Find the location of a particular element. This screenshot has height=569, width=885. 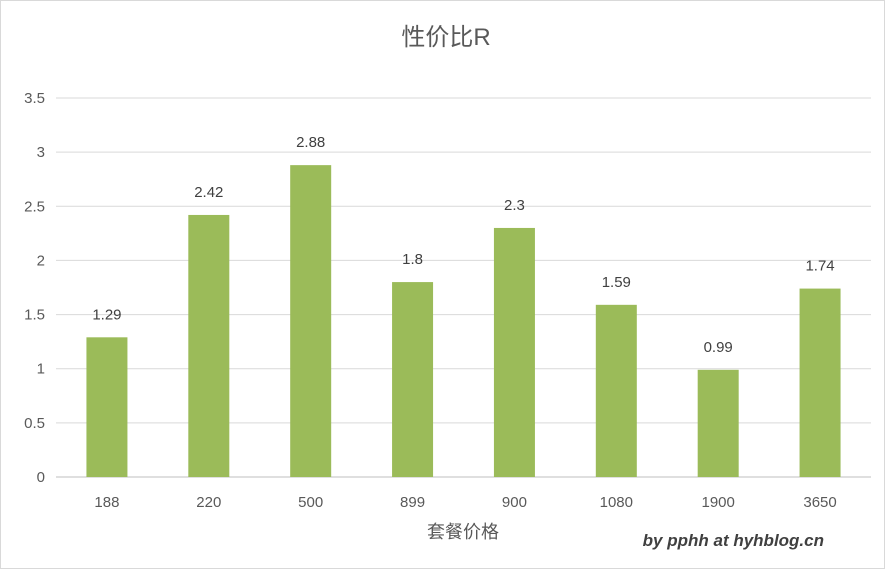

bar-1900 is located at coordinates (718, 423).